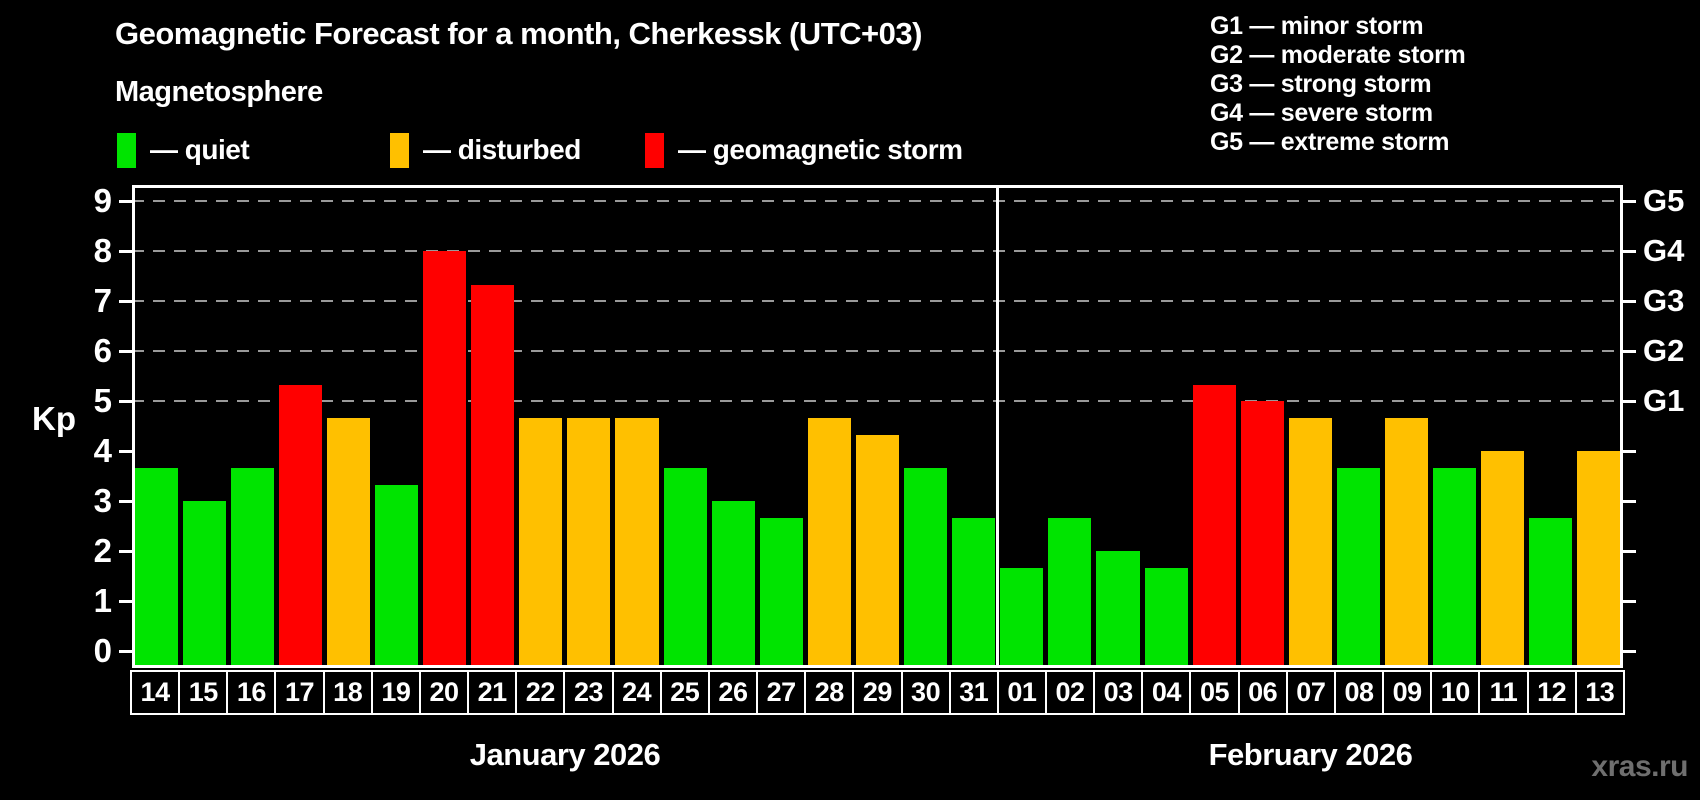 This screenshot has height=800, width=1700. What do you see at coordinates (219, 92) in the screenshot?
I see `magnetosphere-label: Magnetosphere` at bounding box center [219, 92].